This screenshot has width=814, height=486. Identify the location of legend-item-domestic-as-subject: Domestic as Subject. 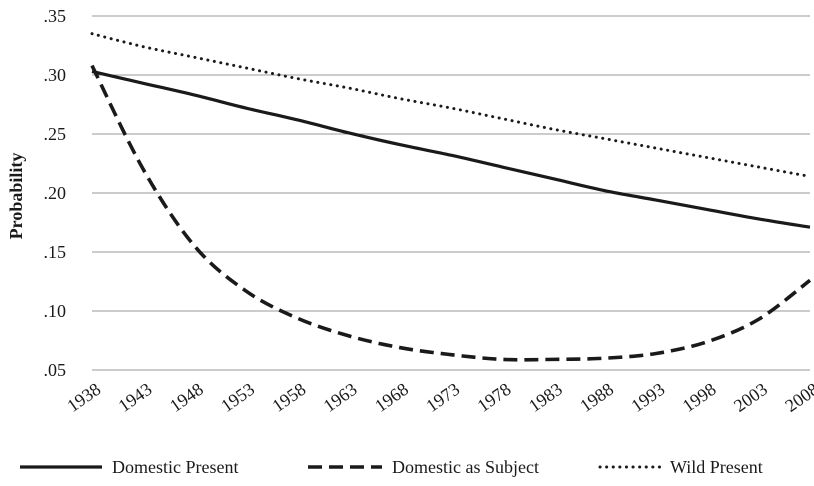
(423, 467).